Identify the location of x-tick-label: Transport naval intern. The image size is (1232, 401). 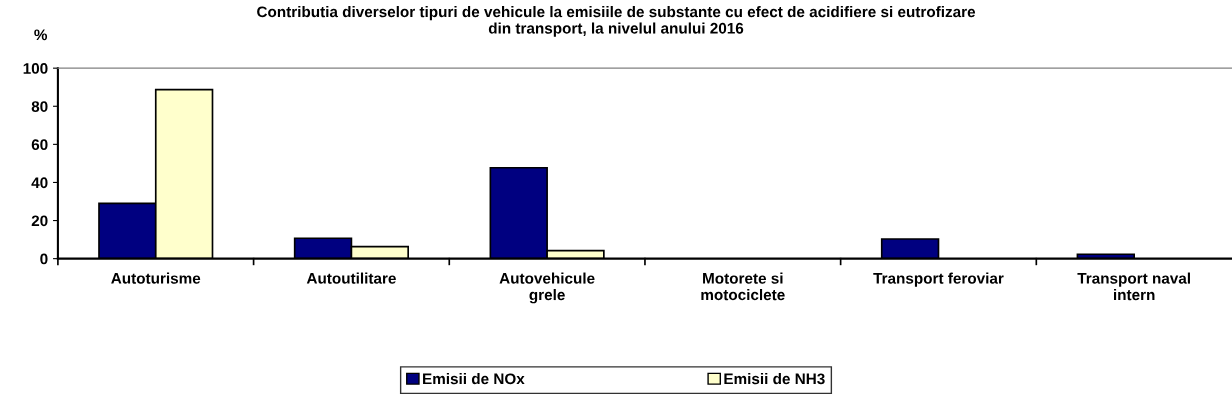
(1133, 286).